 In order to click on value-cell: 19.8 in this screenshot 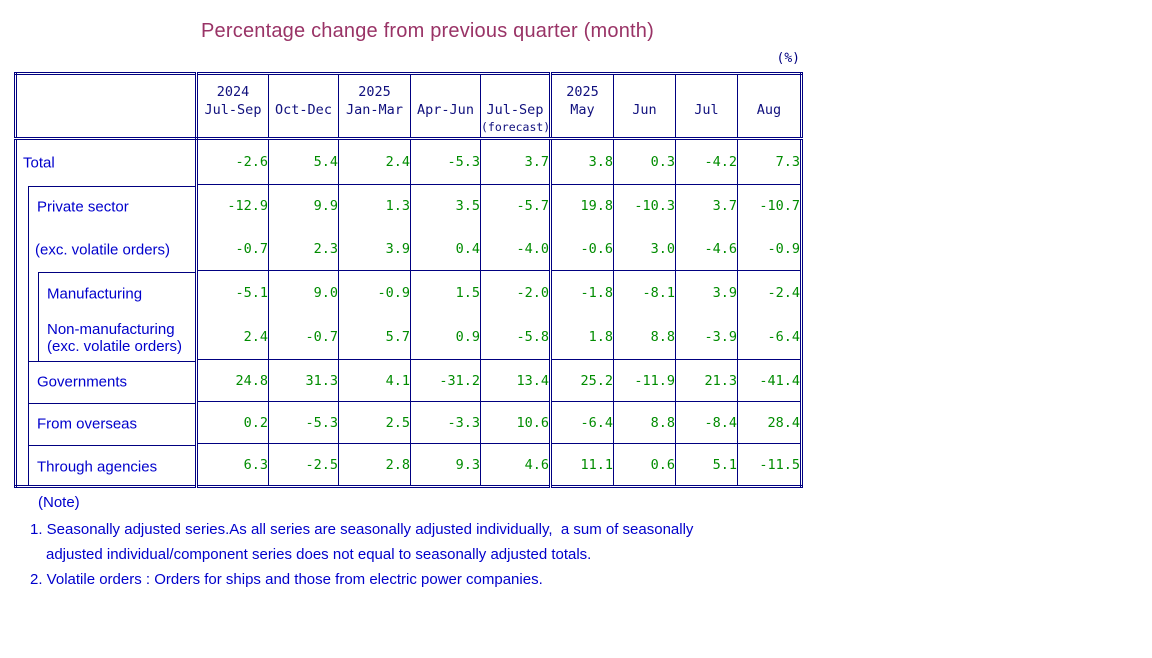, I will do `click(581, 206)`.